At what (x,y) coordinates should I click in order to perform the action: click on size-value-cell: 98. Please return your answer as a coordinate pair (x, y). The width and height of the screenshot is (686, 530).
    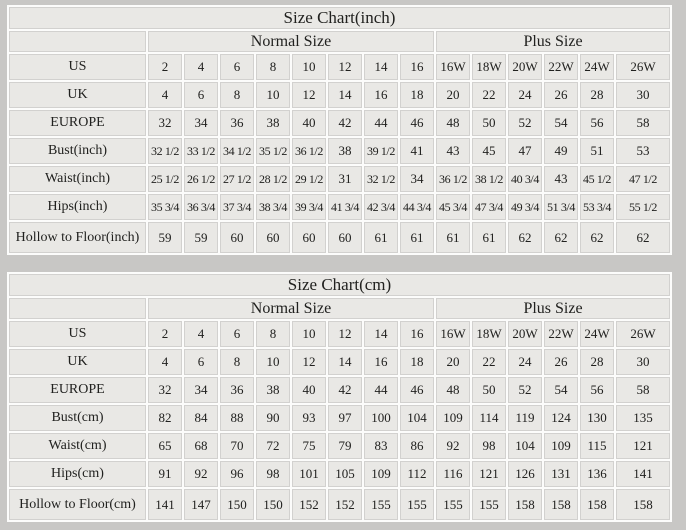
    Looking at the image, I should click on (273, 474).